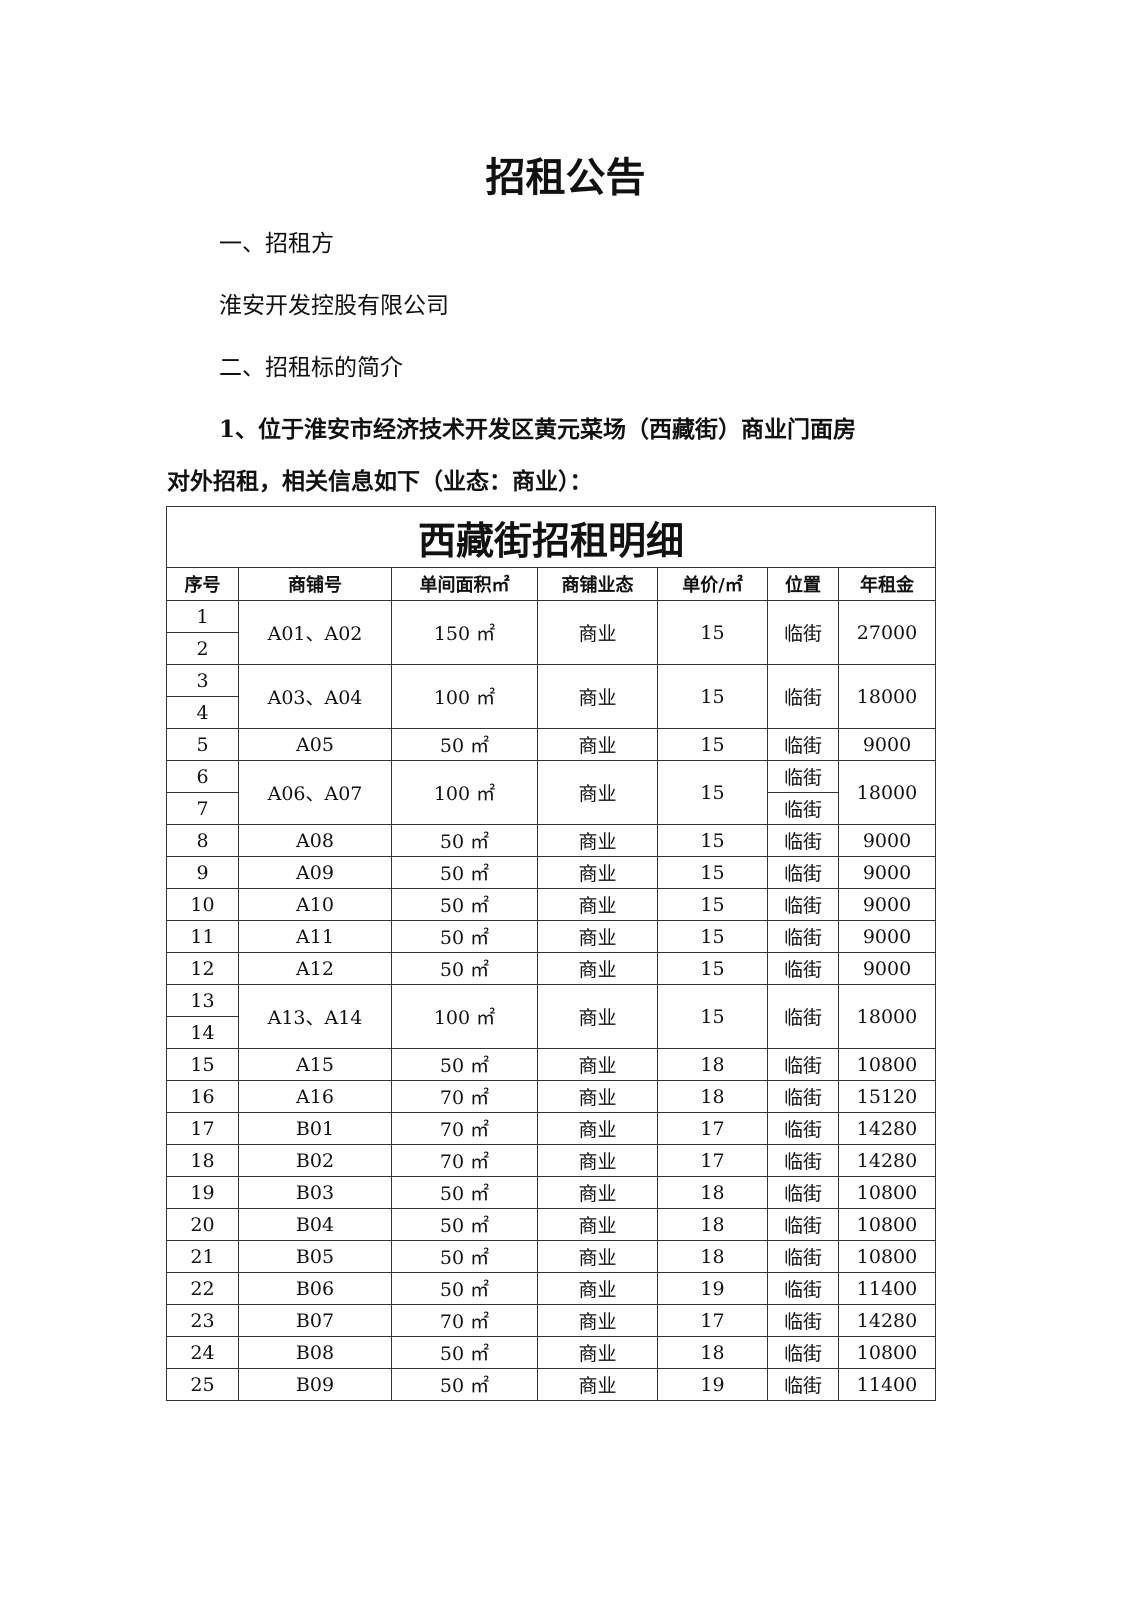  Describe the element at coordinates (202, 680) in the screenshot. I see `cell-seq: 3` at that location.